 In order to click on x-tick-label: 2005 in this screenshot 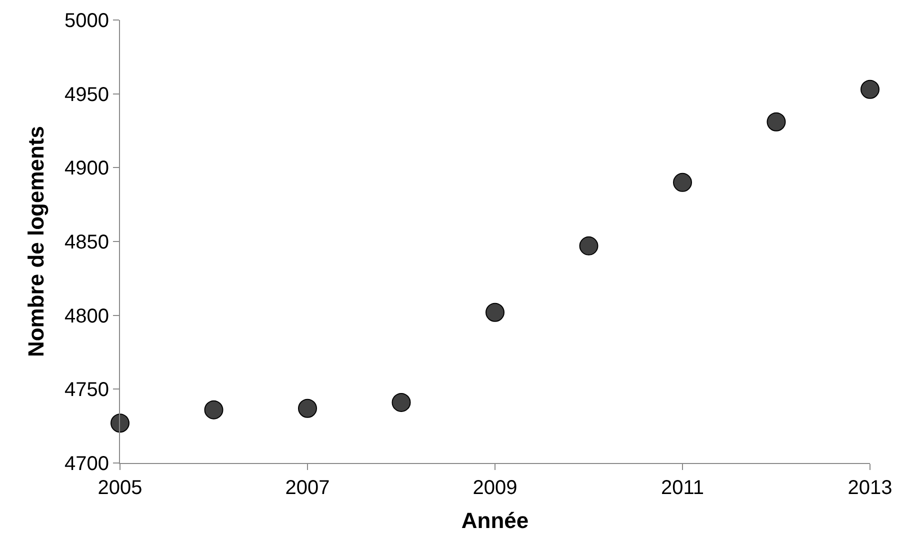, I will do `click(120, 488)`.